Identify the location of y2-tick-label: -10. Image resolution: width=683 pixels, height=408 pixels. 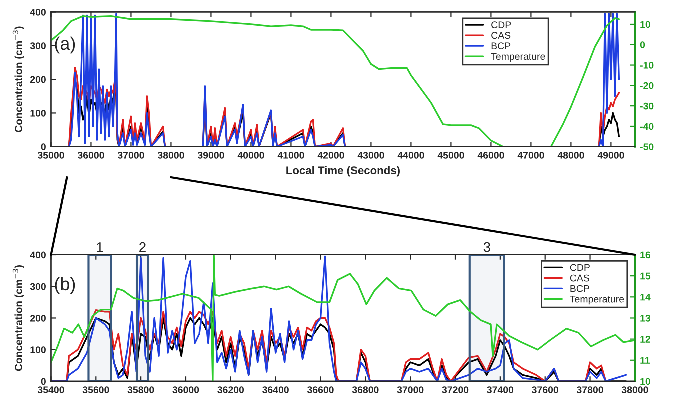
(647, 65).